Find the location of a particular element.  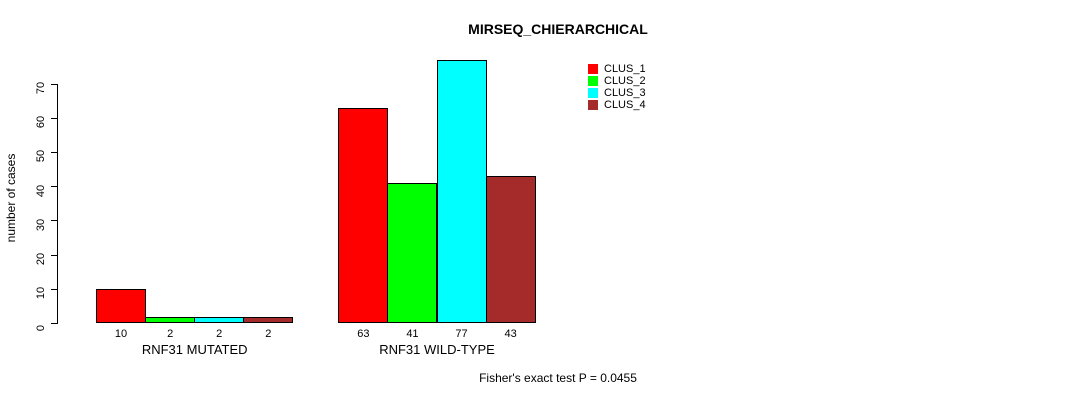

bar-value-clus-4-rnf31-wild-type: 43 is located at coordinates (510, 333).